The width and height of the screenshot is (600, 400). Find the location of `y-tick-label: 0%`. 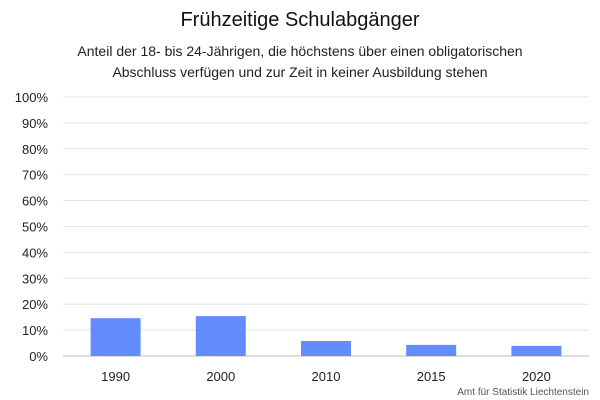

y-tick-label: 0% is located at coordinates (38, 356).